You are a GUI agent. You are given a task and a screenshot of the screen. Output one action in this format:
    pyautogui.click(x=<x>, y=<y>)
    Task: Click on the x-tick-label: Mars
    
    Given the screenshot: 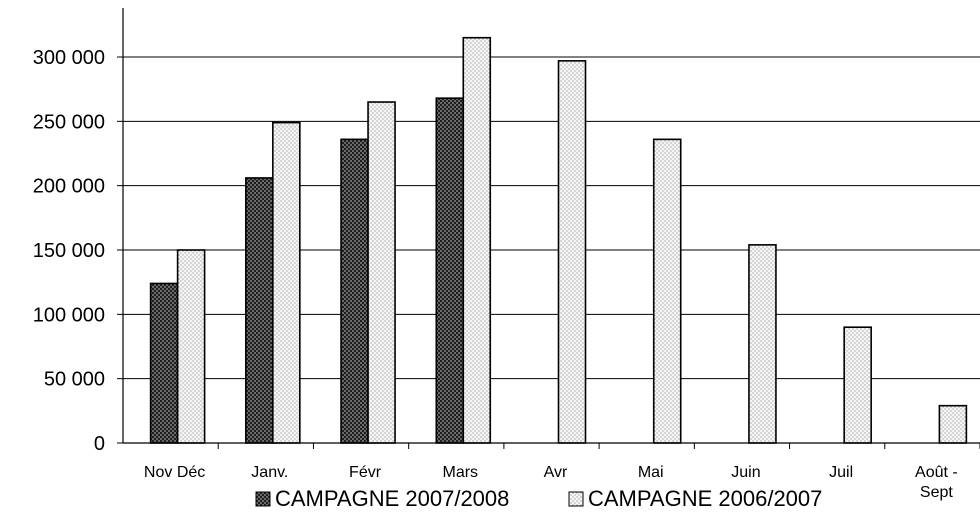 What is the action you would take?
    pyautogui.click(x=460, y=472)
    